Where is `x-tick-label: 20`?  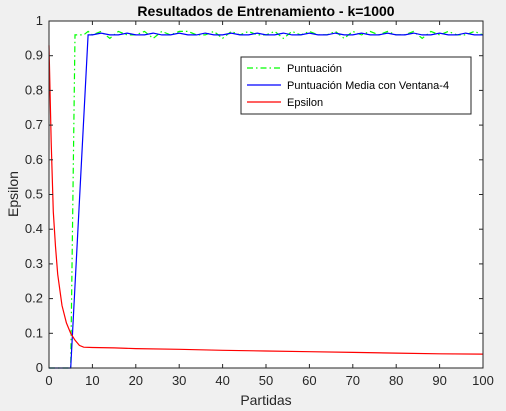 x-tick-label: 20 is located at coordinates (136, 380).